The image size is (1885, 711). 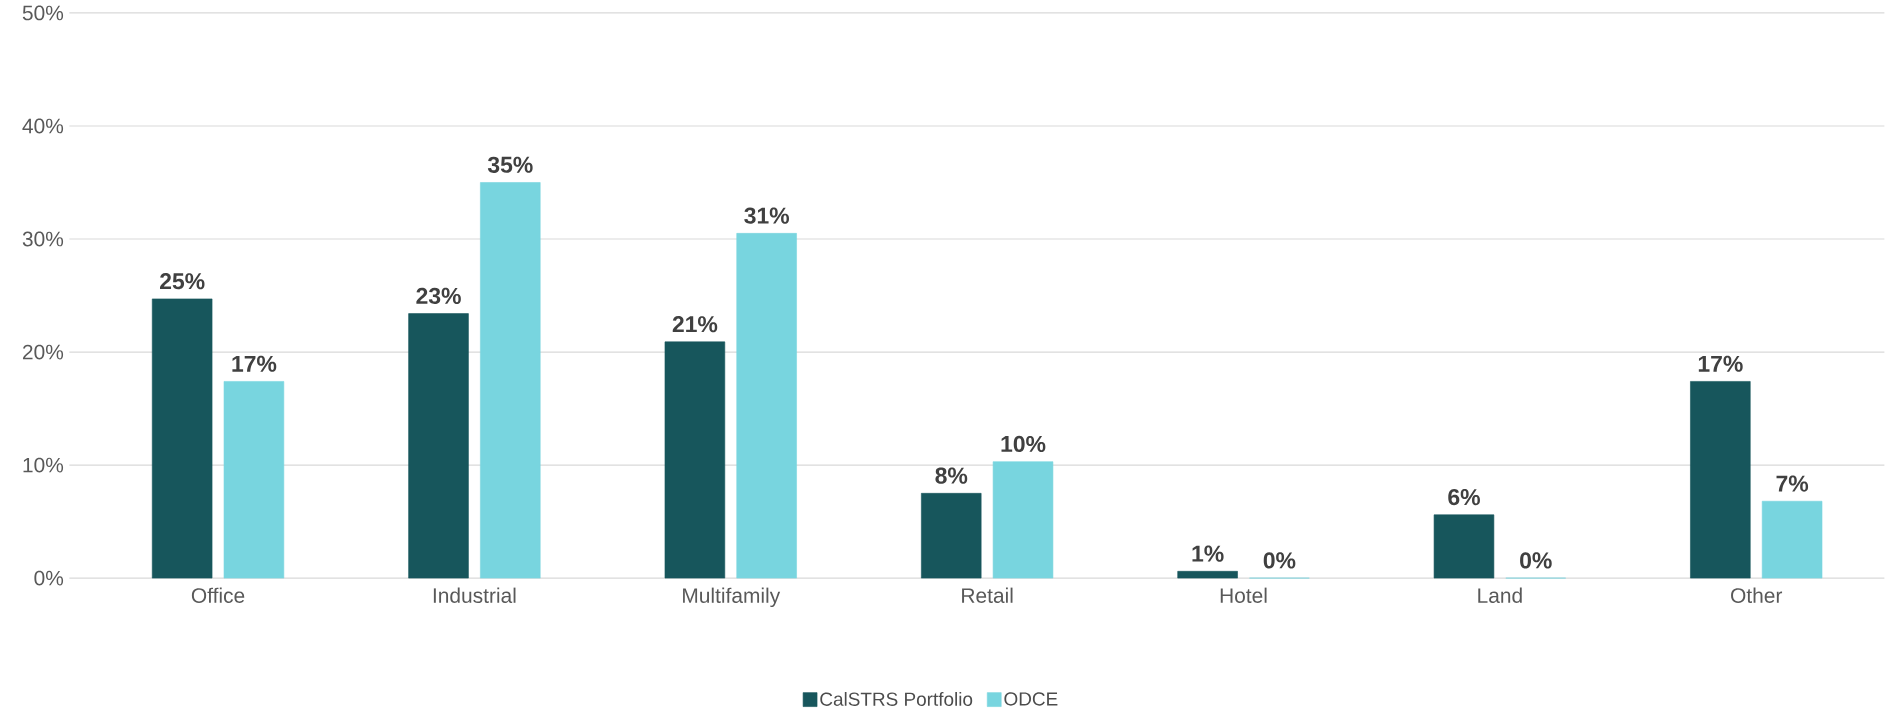 I want to click on x-tick-label: Land, so click(x=1500, y=595).